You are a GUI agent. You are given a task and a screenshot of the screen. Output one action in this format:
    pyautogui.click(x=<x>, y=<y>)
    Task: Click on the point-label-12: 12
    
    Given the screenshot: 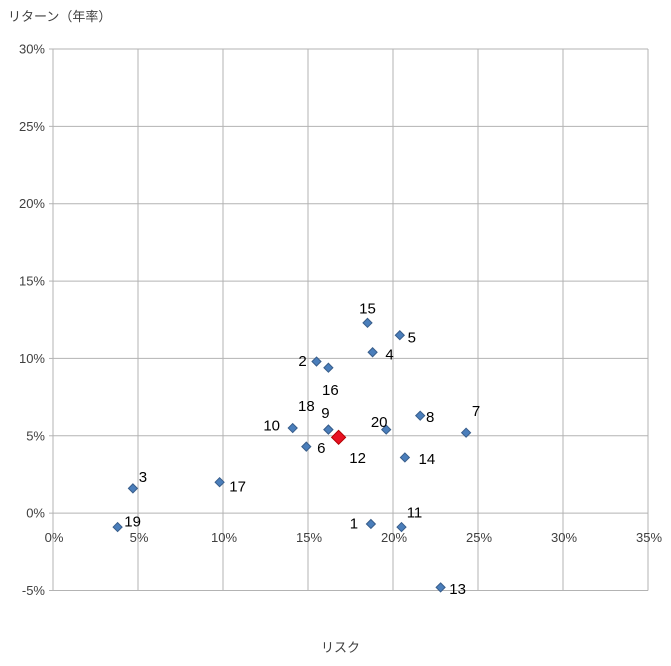 What is the action you would take?
    pyautogui.click(x=357, y=458)
    